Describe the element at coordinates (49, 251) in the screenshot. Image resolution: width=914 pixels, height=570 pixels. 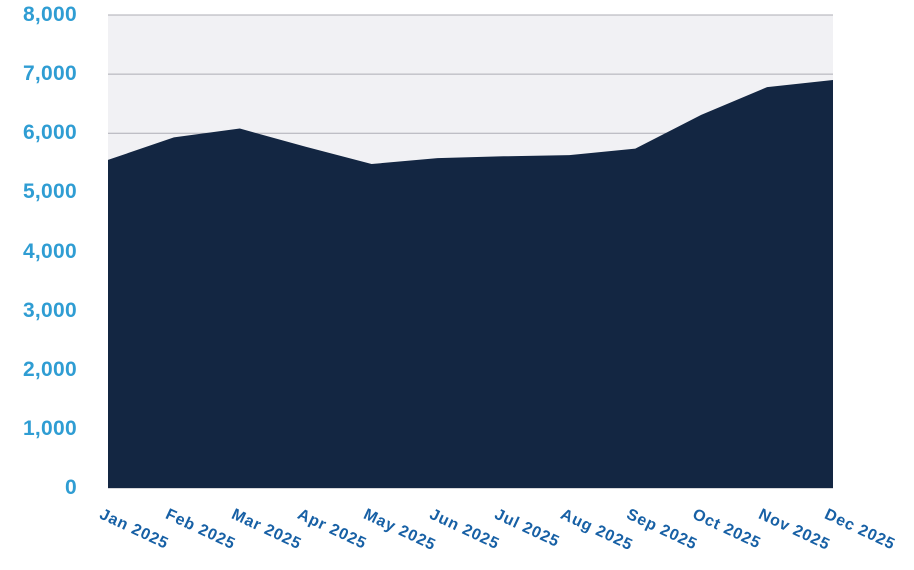
I see `y-axis-label: 4,000` at that location.